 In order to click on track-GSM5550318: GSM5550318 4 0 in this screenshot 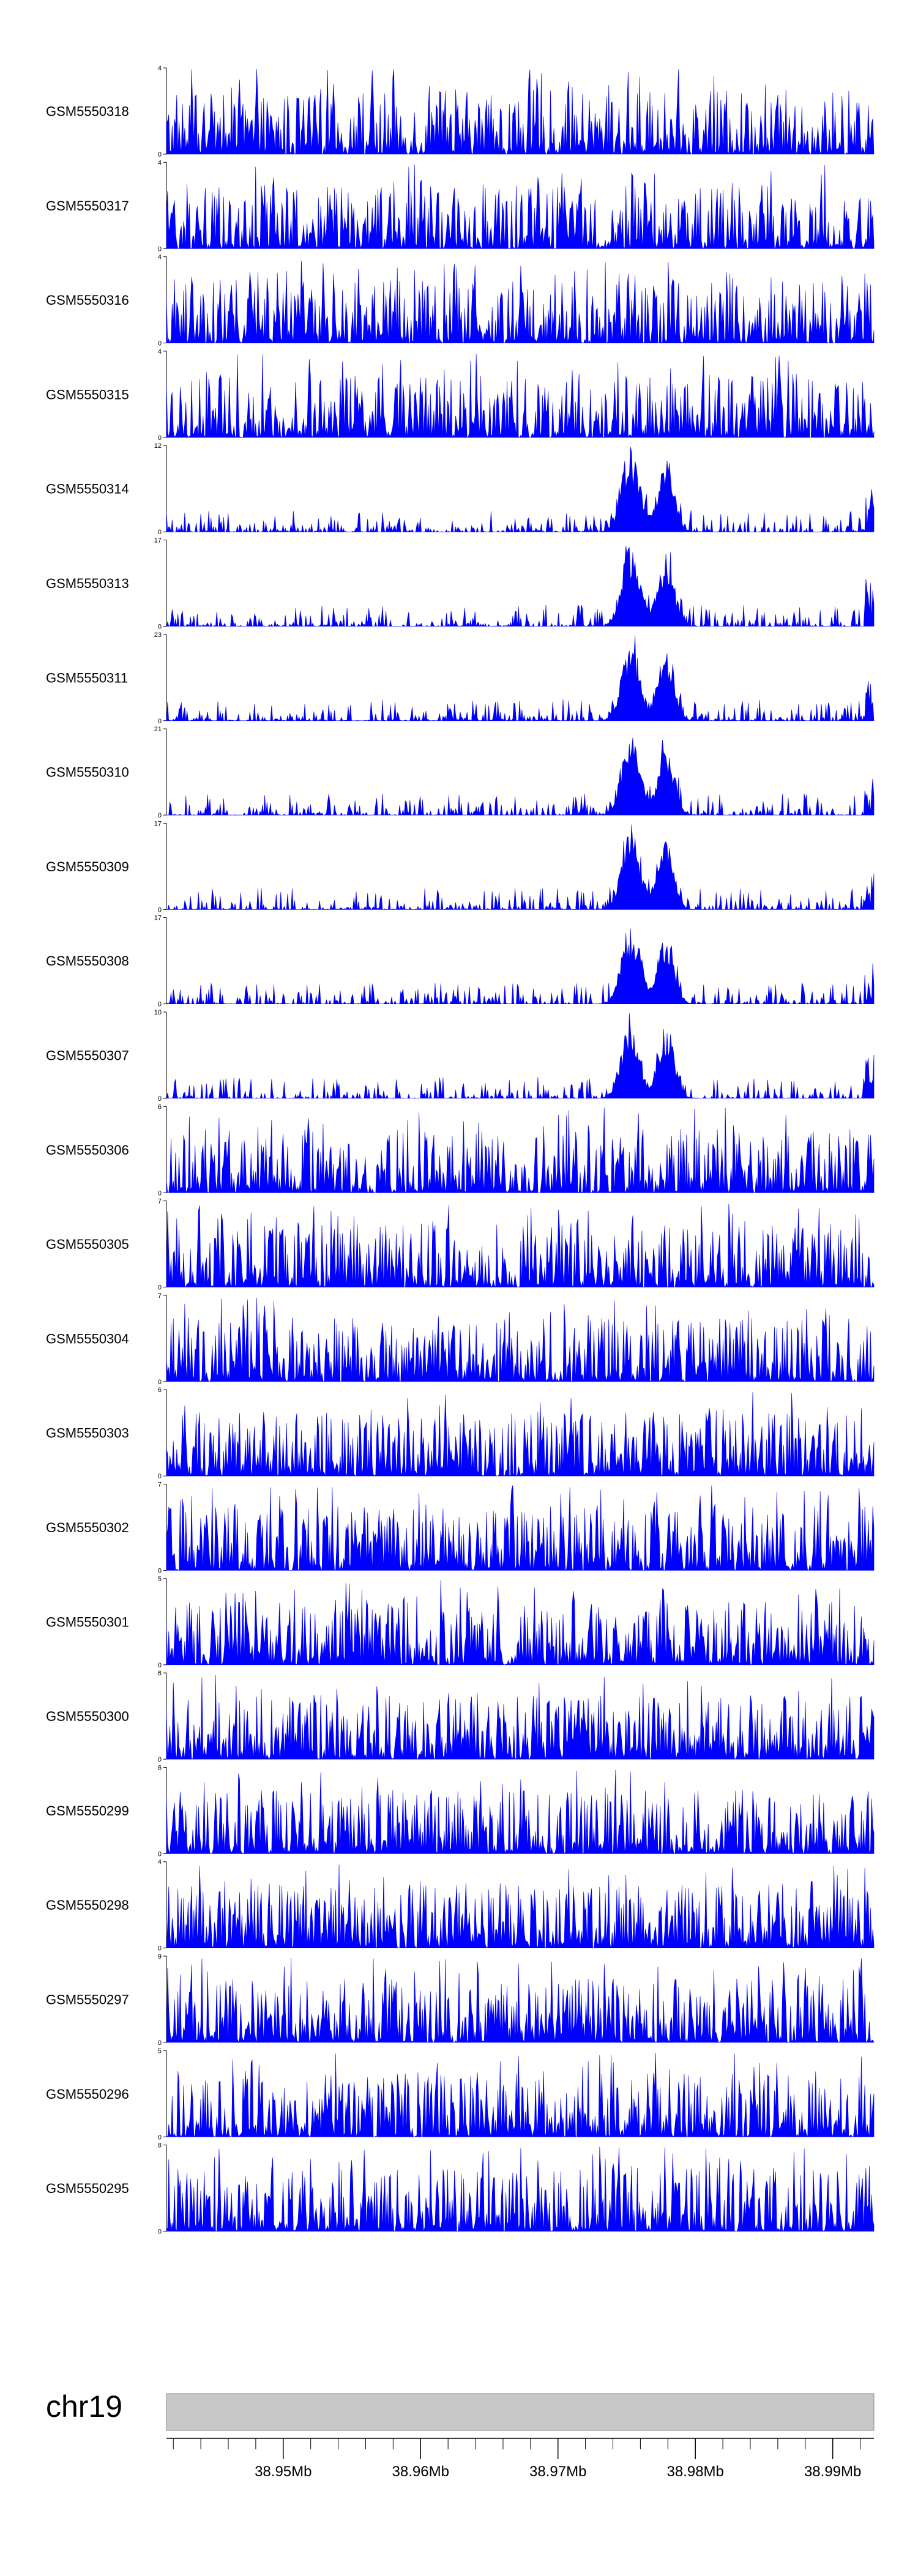, I will do `click(460, 111)`.